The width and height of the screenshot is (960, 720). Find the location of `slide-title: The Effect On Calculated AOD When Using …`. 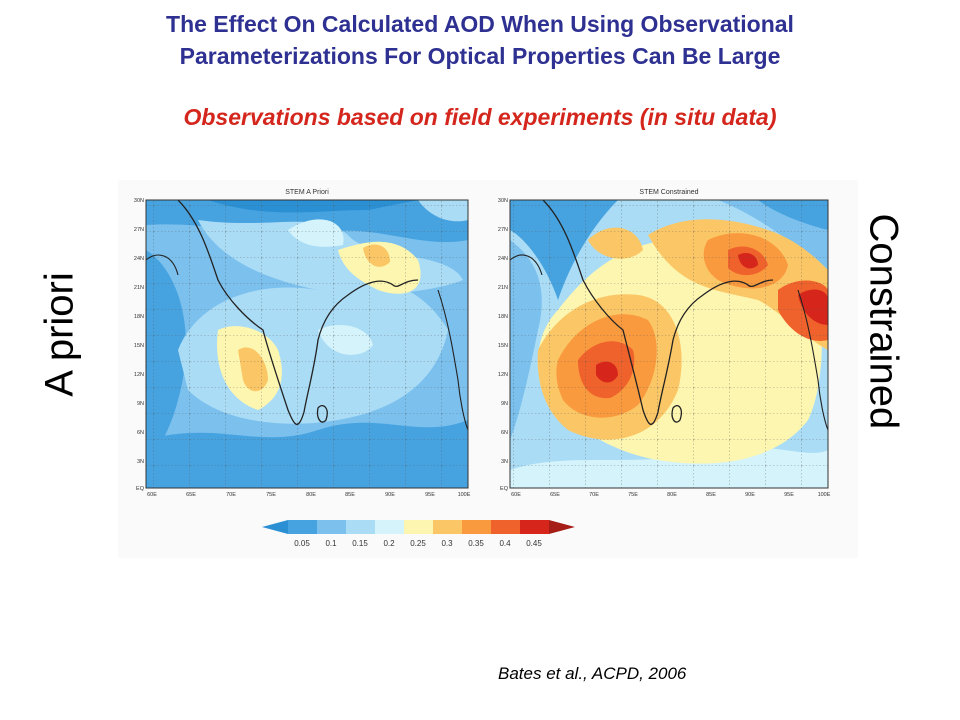

slide-title: The Effect On Calculated AOD When Using … is located at coordinates (480, 40).